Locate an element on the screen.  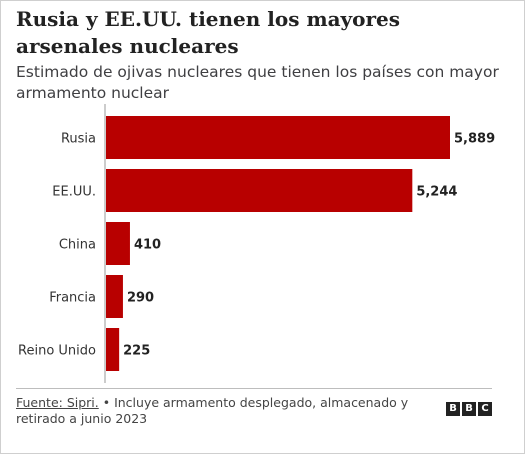
bar-ee-uu- is located at coordinates (259, 190).